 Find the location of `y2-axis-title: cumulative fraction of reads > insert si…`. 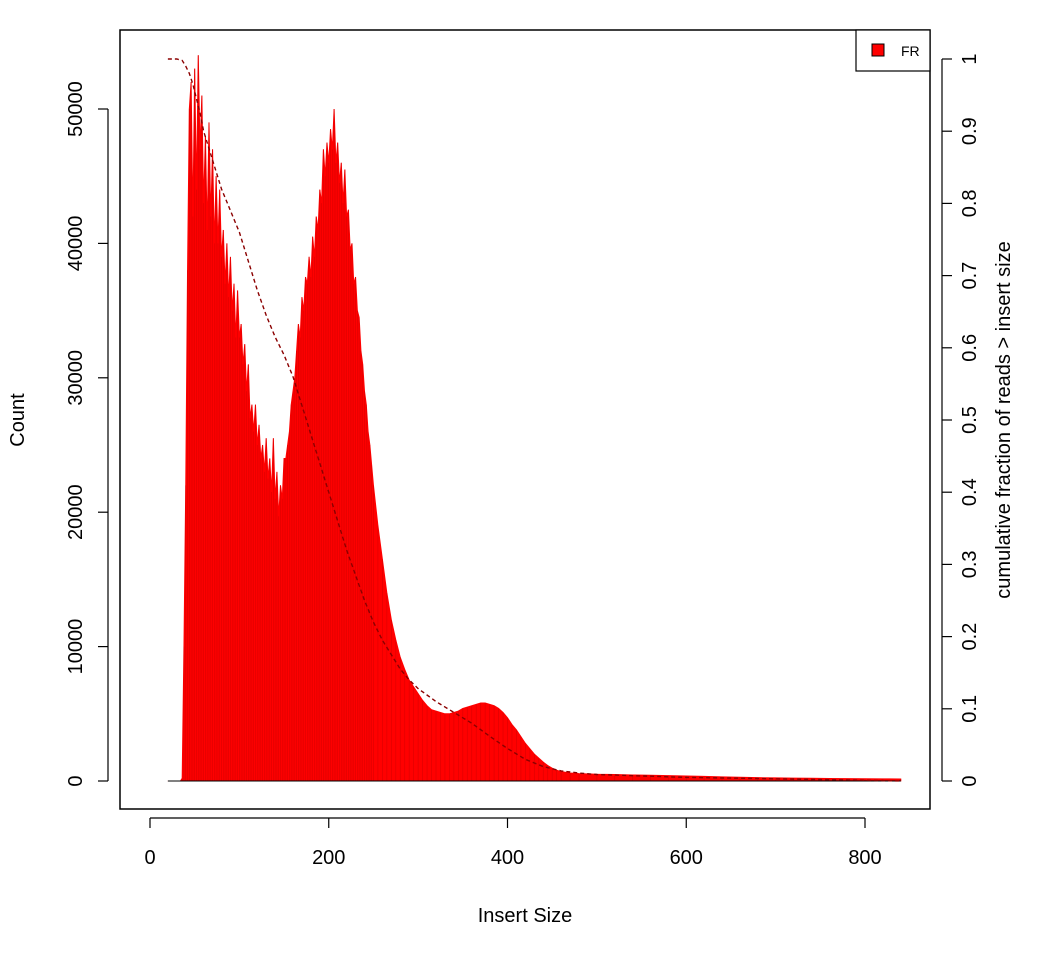

y2-axis-title: cumulative fraction of reads > insert si… is located at coordinates (1004, 419).